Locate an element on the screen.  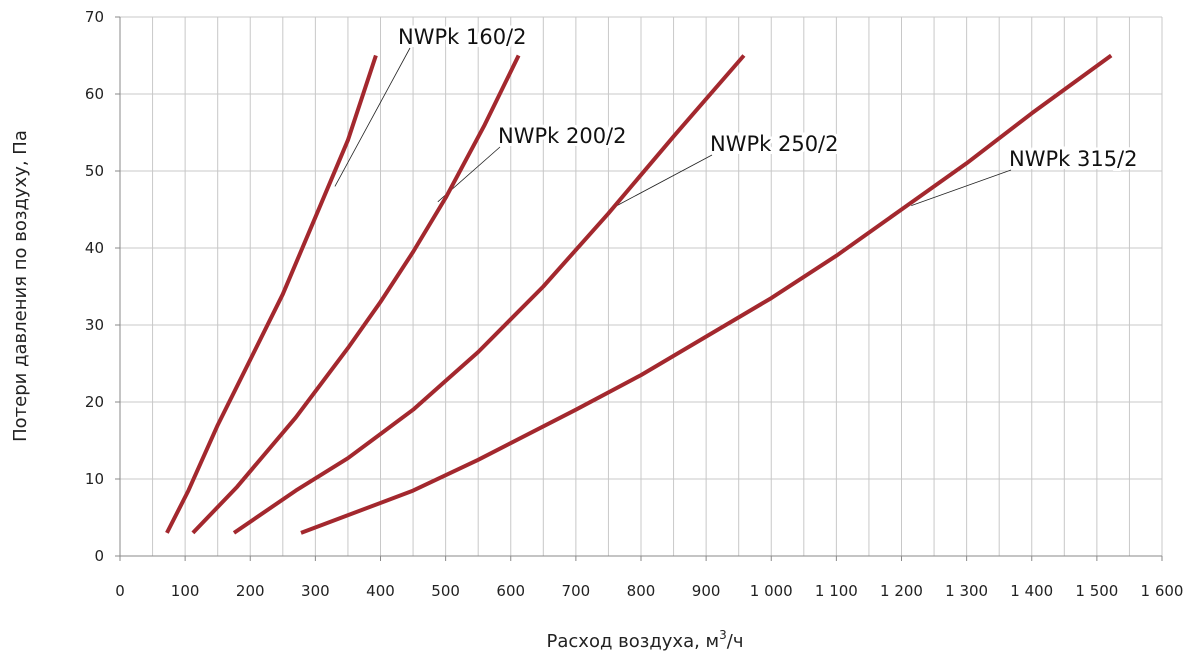
x-tick-label: 1 400 is located at coordinates (1031, 591).